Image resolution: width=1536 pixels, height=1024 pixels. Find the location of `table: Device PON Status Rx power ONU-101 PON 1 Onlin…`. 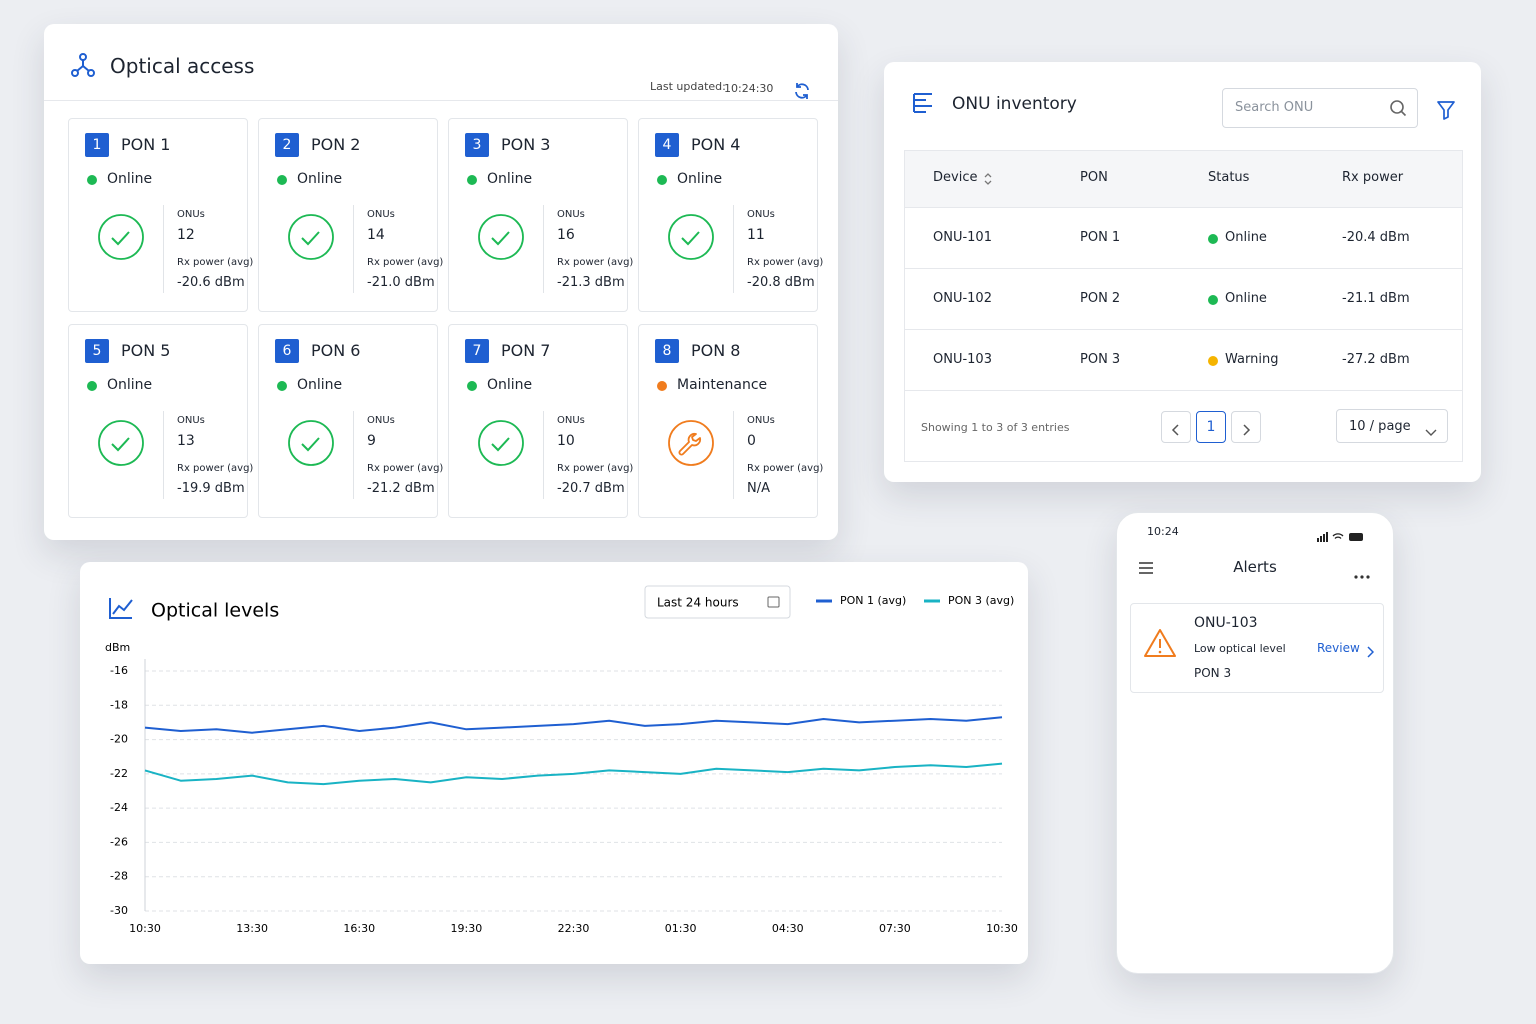

table: Device PON Status Rx power ONU-101 PON 1 Onlin… is located at coordinates (1183, 306).